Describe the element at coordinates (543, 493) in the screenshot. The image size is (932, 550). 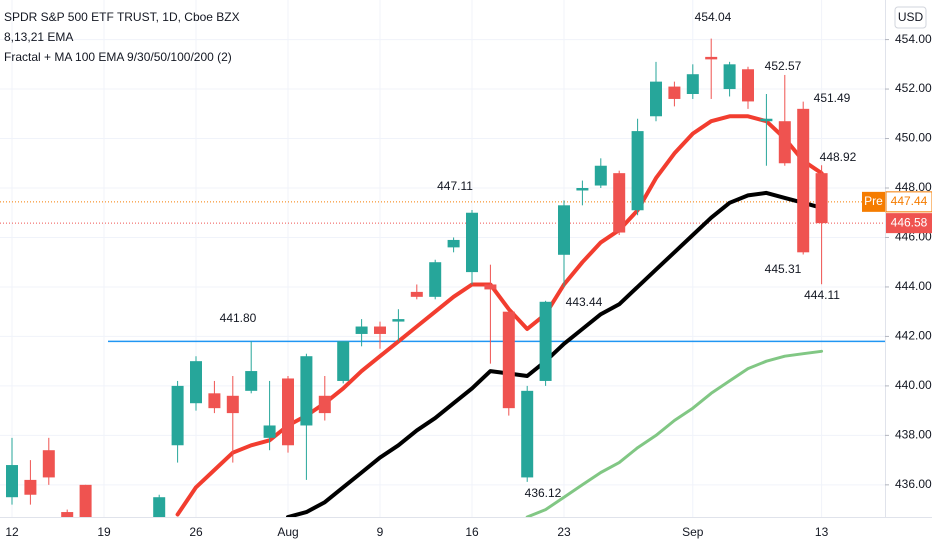
I see `annotation: 436.12` at that location.